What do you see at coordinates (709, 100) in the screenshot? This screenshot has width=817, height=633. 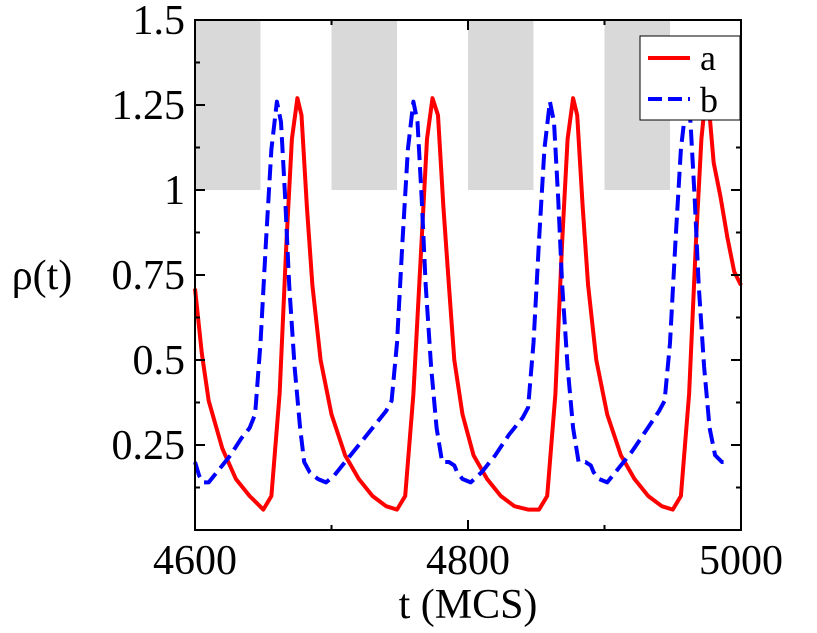 I see `legend-label-b: b` at bounding box center [709, 100].